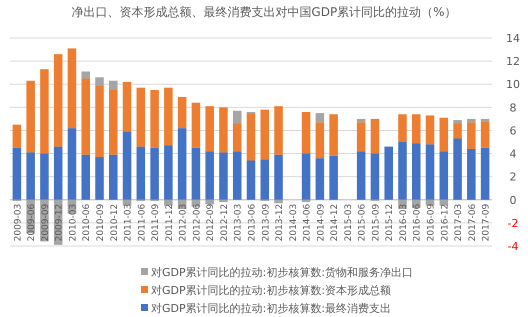 The height and width of the screenshot is (317, 528). What do you see at coordinates (459, 223) in the screenshot?
I see `x-tick-label: 2017-03` at bounding box center [459, 223].